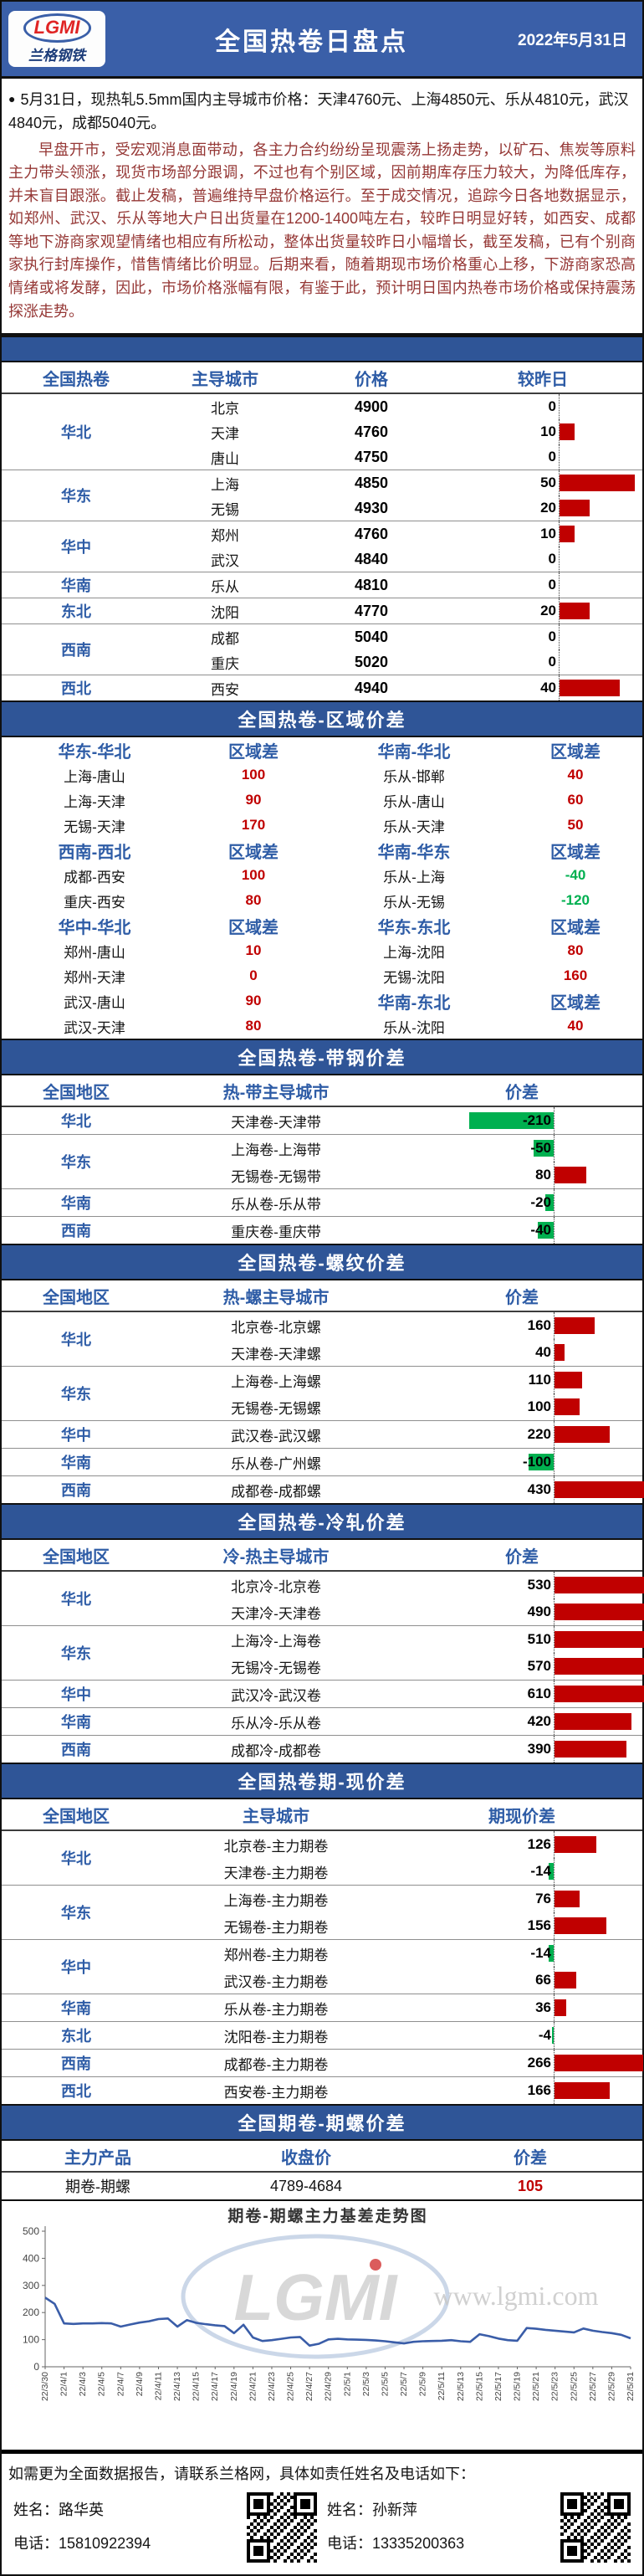  I want to click on pair-cell: 天津冷-天津卷, so click(276, 1613).